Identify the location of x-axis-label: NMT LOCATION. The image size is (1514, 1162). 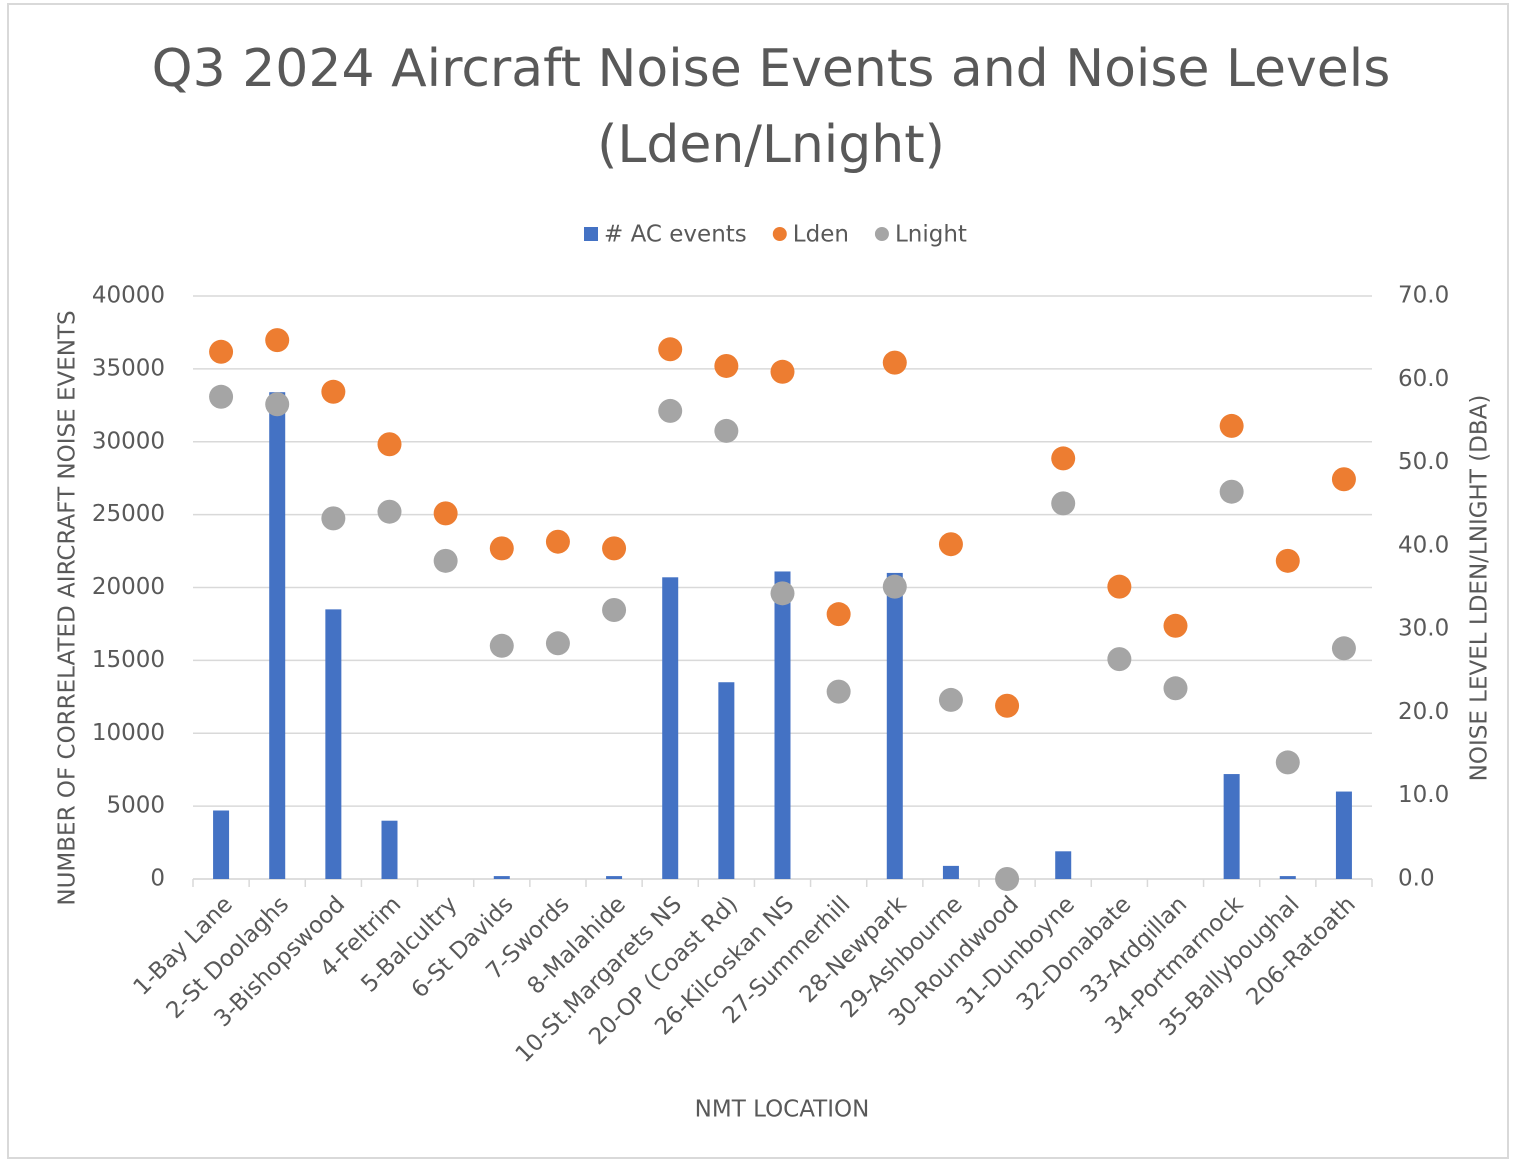
(782, 1110).